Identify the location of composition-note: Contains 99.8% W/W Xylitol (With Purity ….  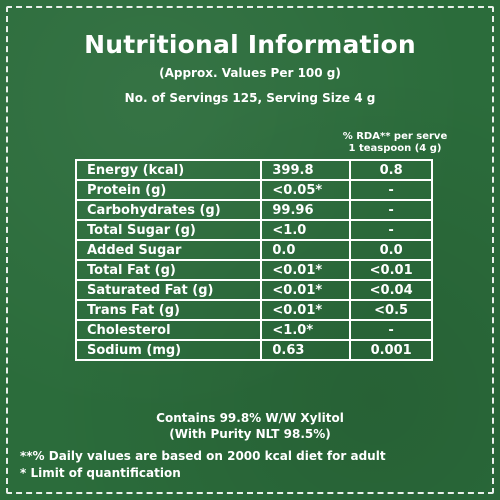
(250, 426).